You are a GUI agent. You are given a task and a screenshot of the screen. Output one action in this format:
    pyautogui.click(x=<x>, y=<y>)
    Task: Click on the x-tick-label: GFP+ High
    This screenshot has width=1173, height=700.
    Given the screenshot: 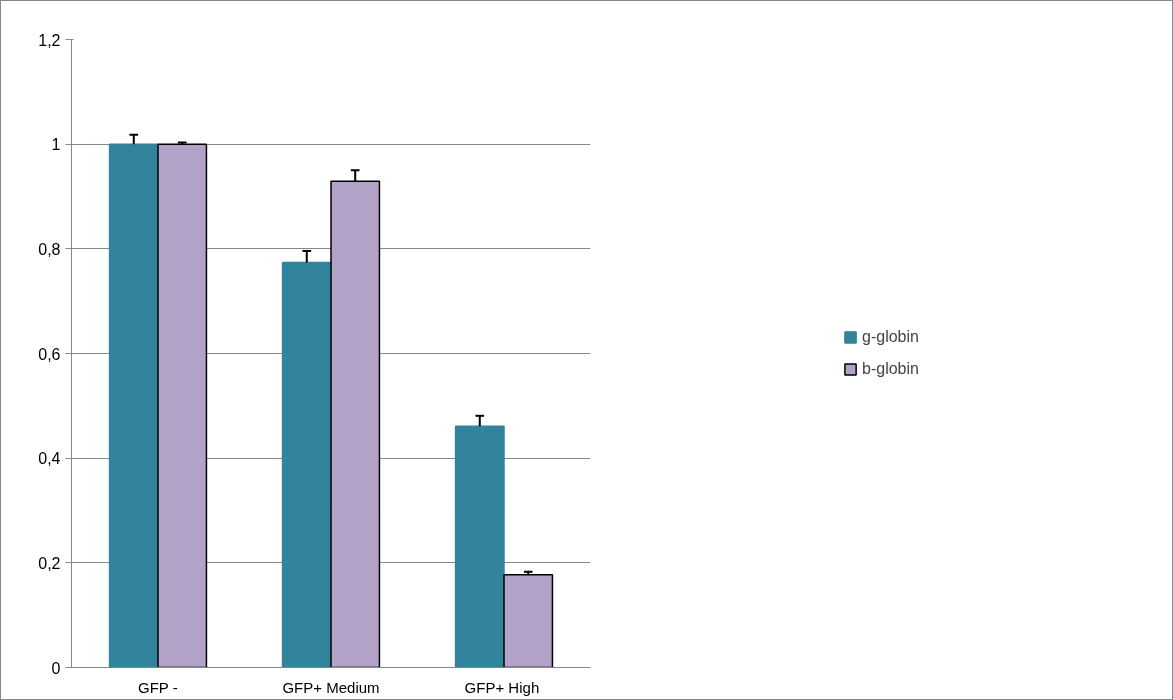 What is the action you would take?
    pyautogui.click(x=502, y=687)
    